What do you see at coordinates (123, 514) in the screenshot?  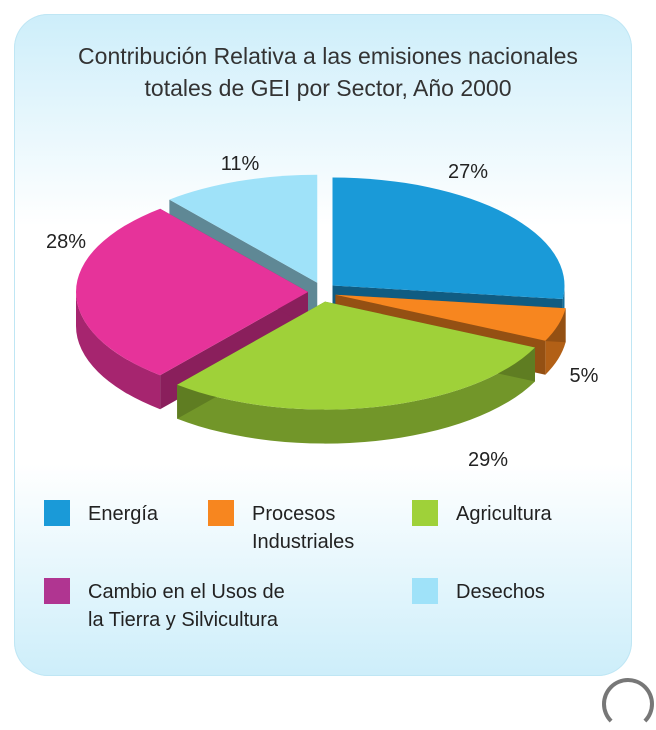 I see `legend-label-energia: Energía` at bounding box center [123, 514].